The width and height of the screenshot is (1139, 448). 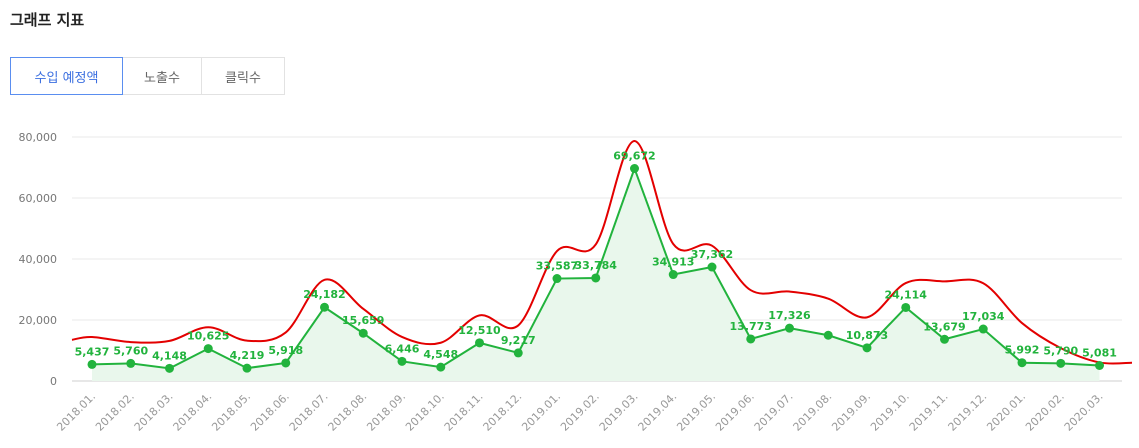 I want to click on x-tick-label: 2019.07., so click(x=774, y=412).